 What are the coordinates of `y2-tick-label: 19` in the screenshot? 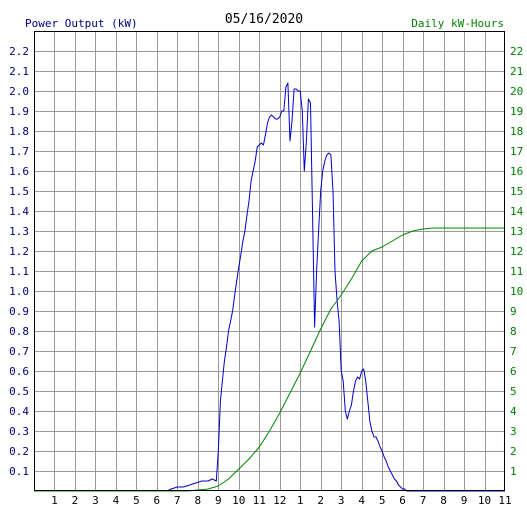 It's located at (516, 111).